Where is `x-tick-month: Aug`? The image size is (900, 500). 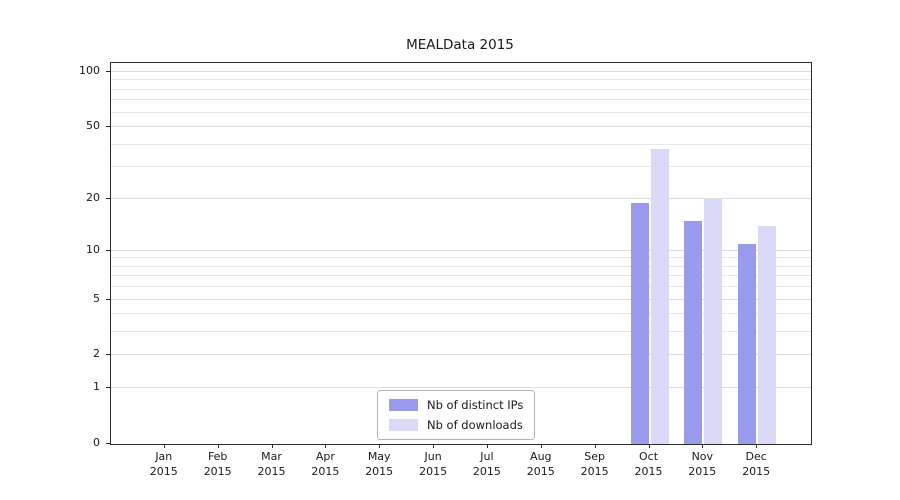 x-tick-month: Aug is located at coordinates (541, 456).